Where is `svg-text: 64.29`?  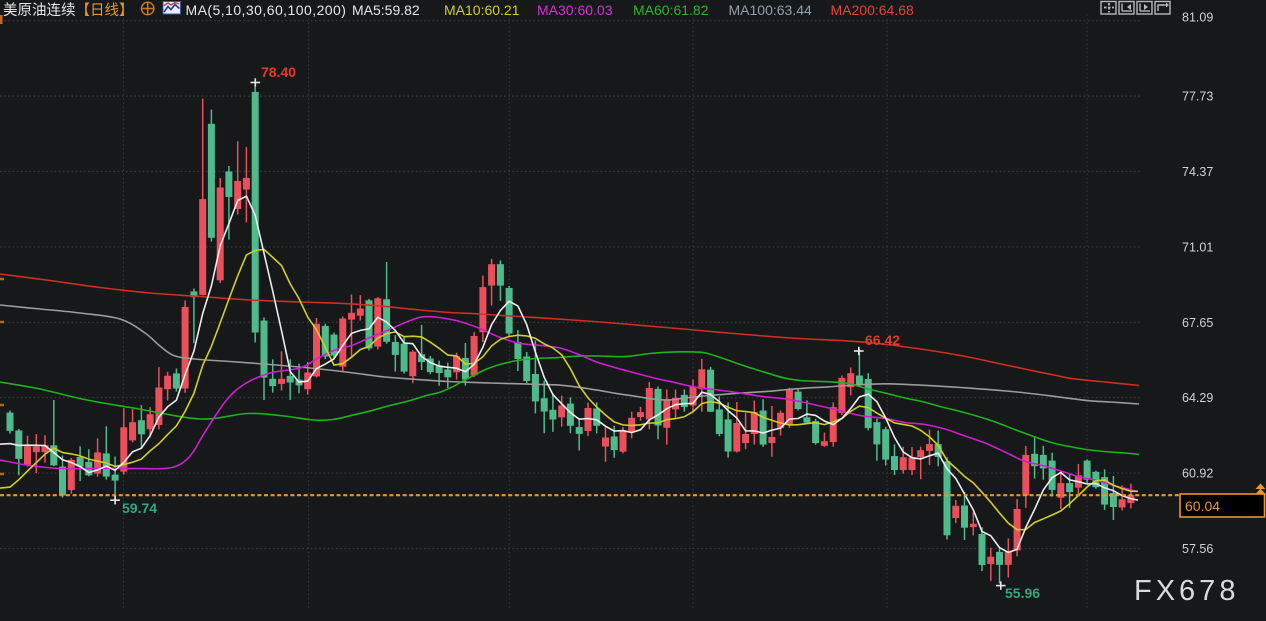
svg-text: 64.29 is located at coordinates (1197, 398).